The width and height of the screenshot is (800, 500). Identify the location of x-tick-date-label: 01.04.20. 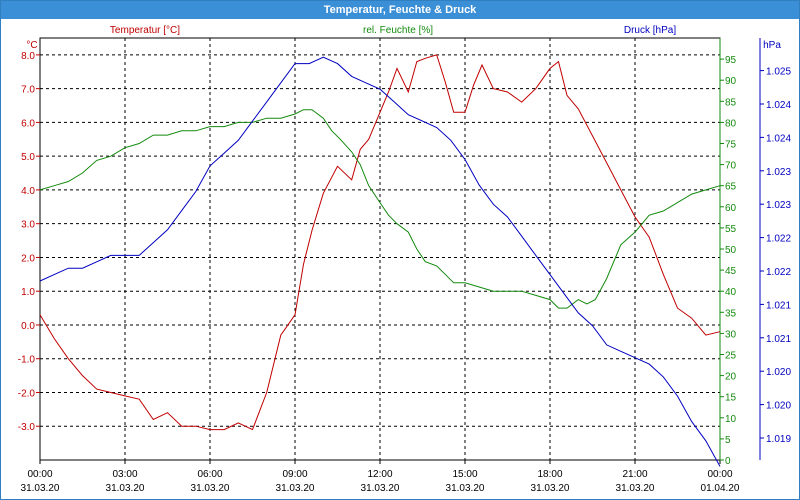
(720, 488).